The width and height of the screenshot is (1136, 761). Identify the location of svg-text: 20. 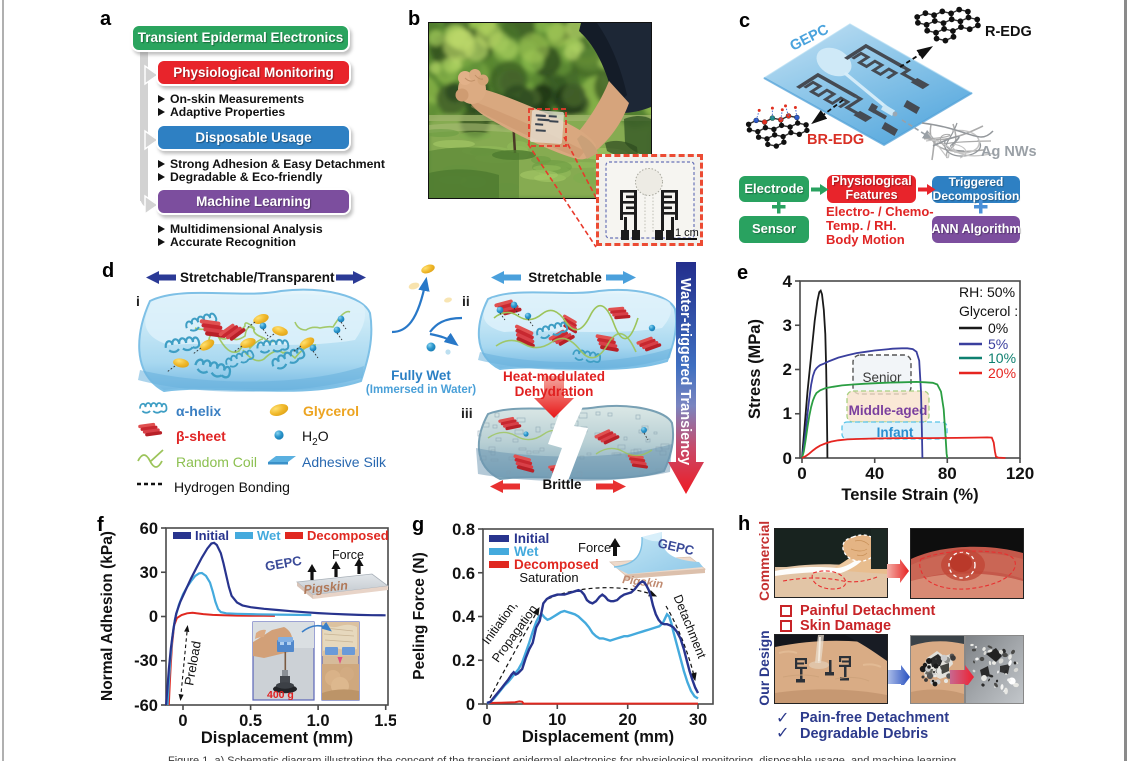
(628, 720).